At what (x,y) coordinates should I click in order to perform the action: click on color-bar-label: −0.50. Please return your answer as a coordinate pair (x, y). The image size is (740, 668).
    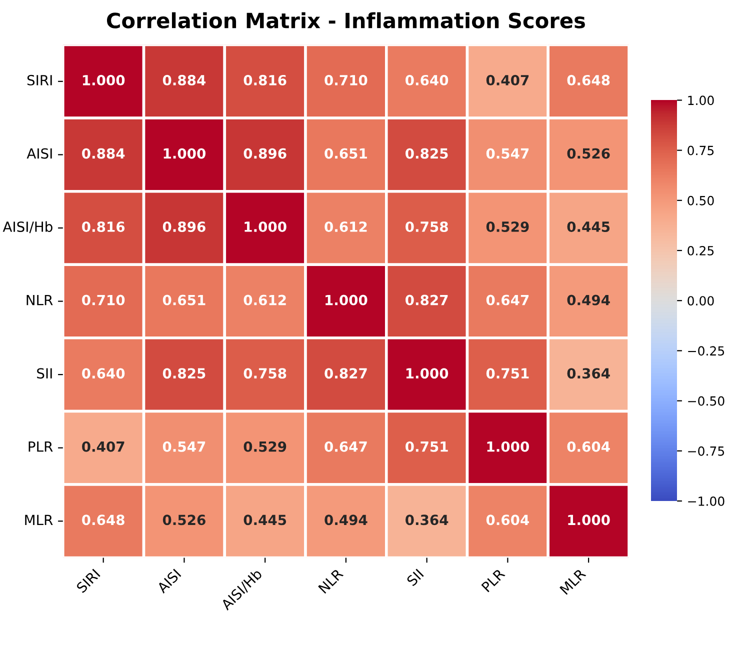
    Looking at the image, I should click on (706, 401).